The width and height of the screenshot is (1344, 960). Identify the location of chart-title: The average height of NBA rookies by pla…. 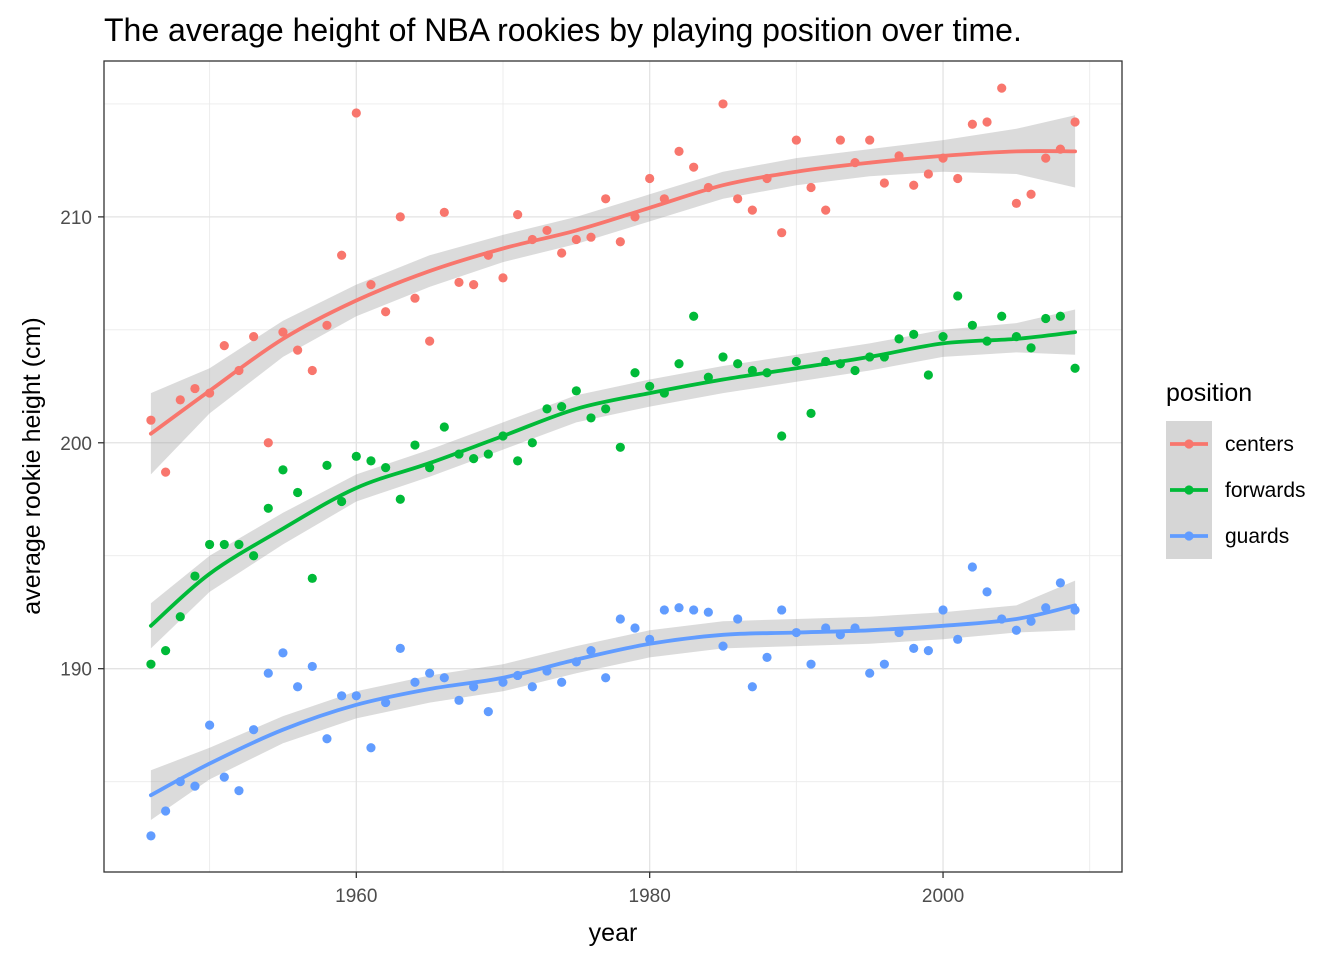
(563, 30).